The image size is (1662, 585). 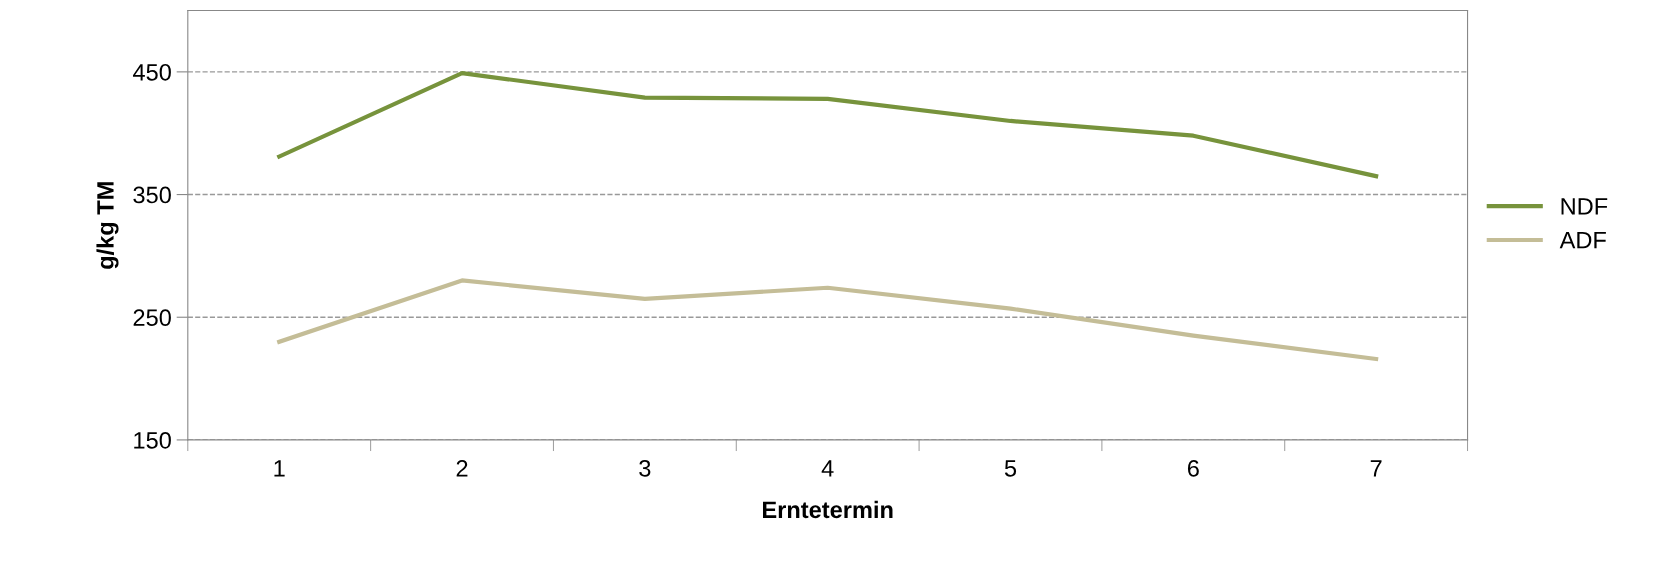 I want to click on x-tick-label: 6, so click(x=1193, y=468).